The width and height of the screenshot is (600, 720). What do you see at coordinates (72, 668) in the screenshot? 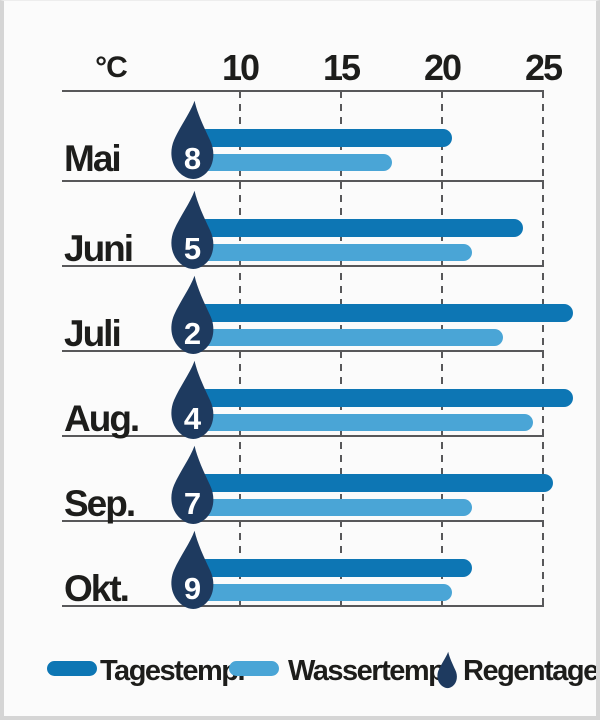
I see `legend-day-temp-swatch` at bounding box center [72, 668].